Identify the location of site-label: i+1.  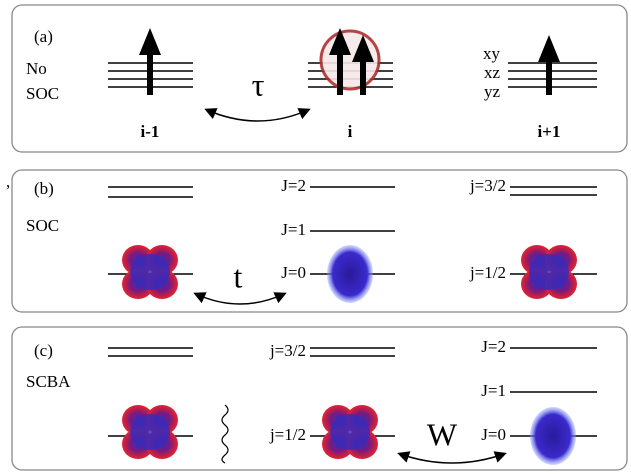
(549, 131).